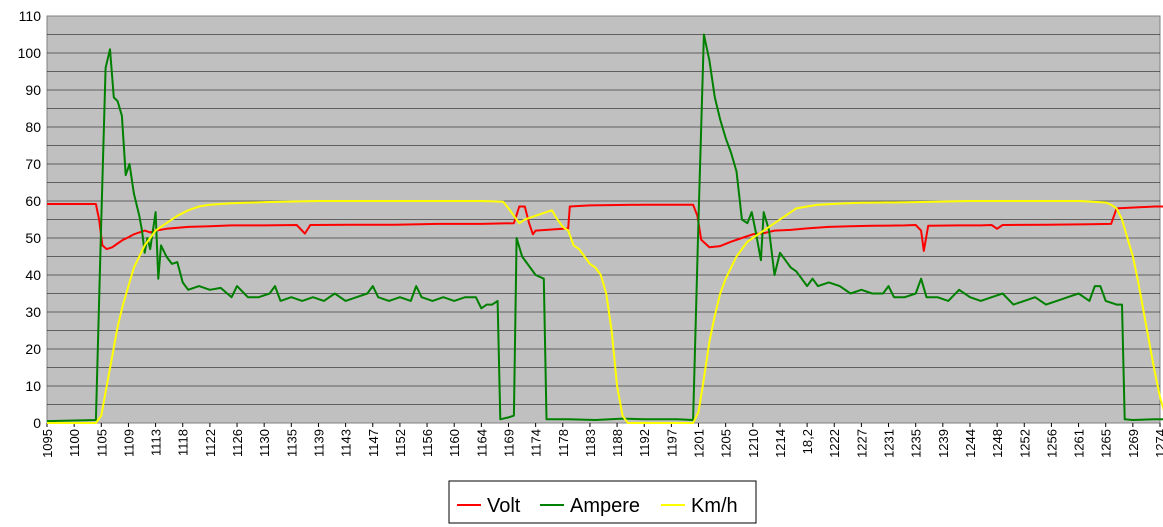 The image size is (1163, 527). I want to click on x-tick-label: 1122, so click(210, 443).